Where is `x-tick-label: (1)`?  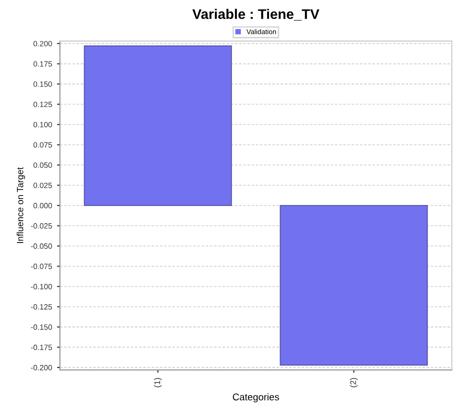 x-tick-label: (1) is located at coordinates (158, 383).